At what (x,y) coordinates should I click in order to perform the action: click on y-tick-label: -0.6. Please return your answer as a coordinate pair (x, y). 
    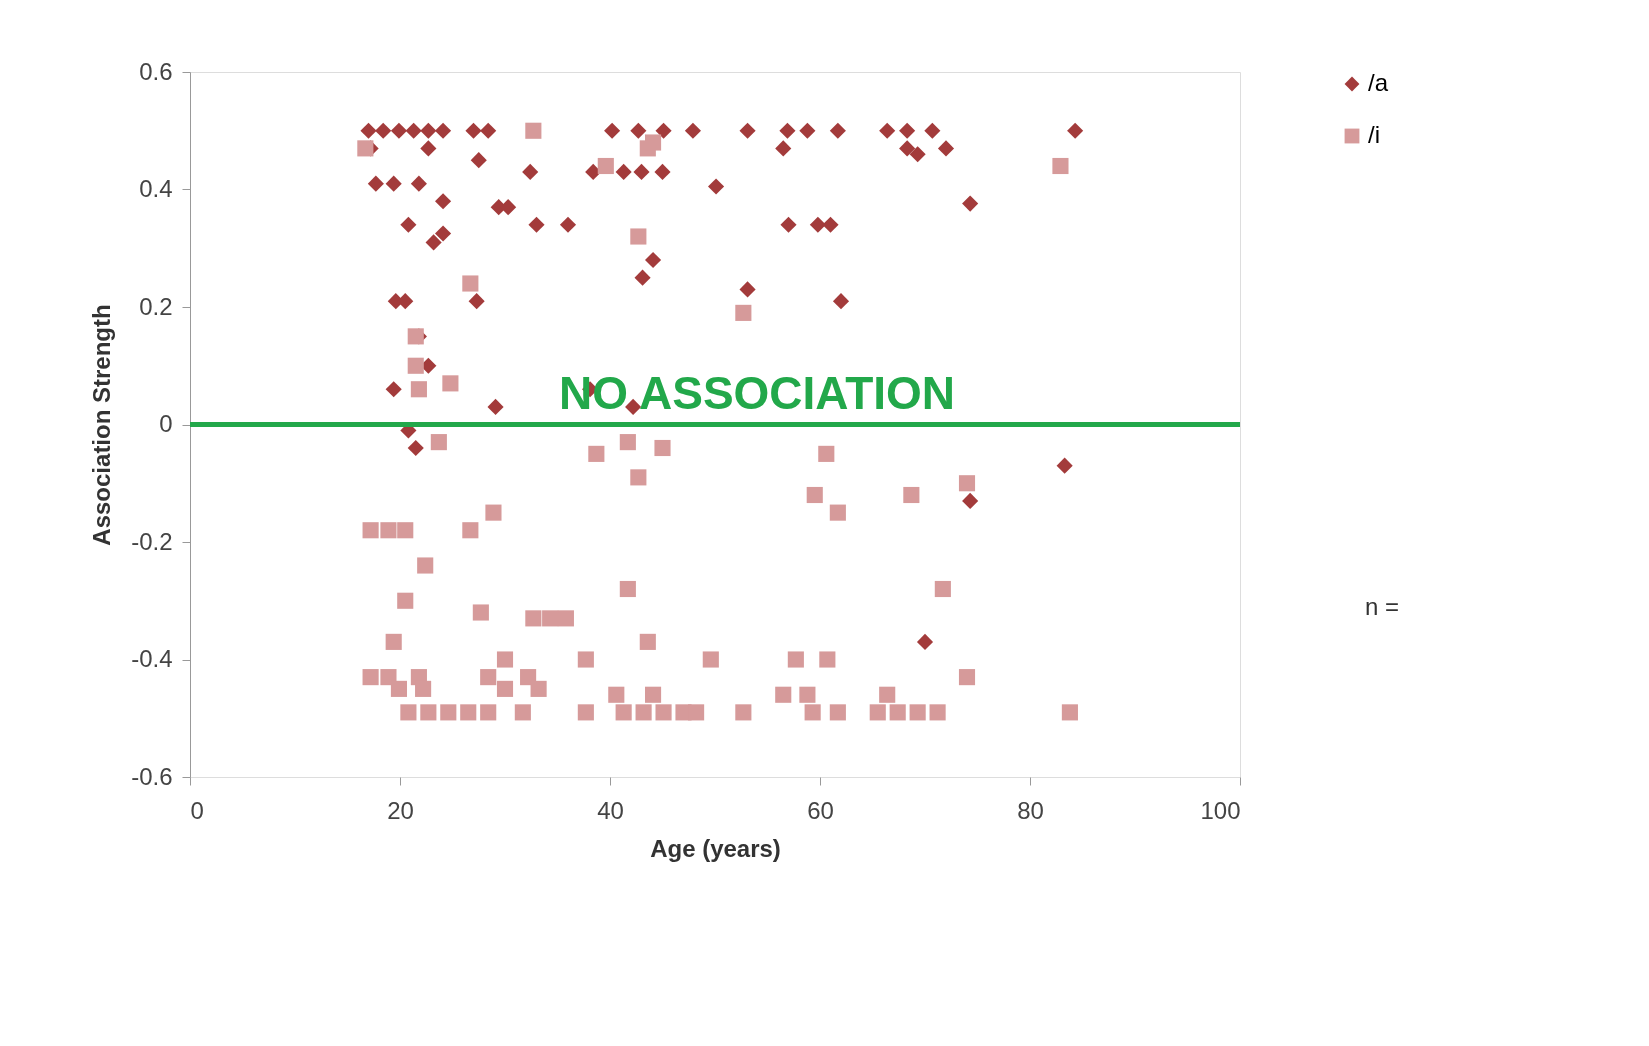
    Looking at the image, I should click on (152, 776).